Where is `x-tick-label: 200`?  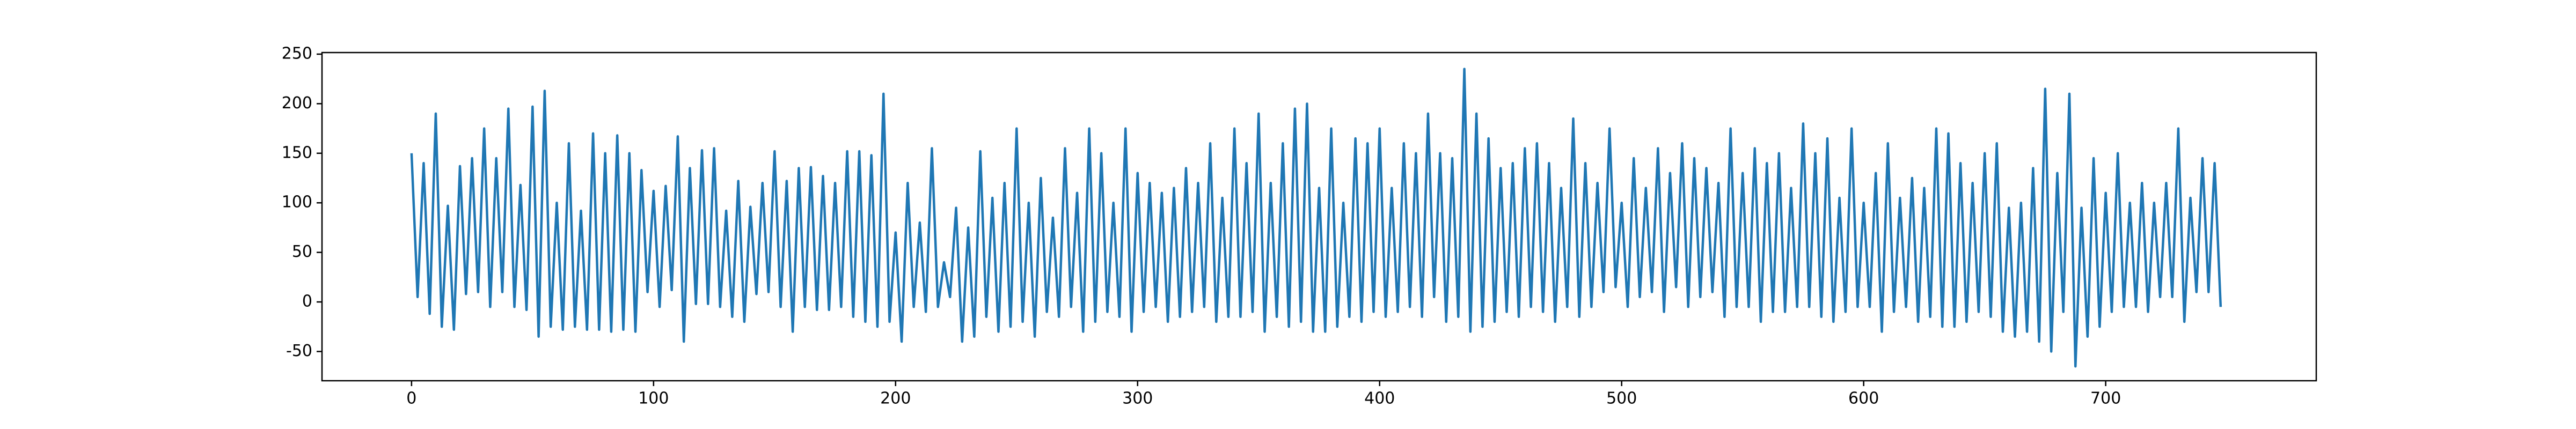 x-tick-label: 200 is located at coordinates (895, 398).